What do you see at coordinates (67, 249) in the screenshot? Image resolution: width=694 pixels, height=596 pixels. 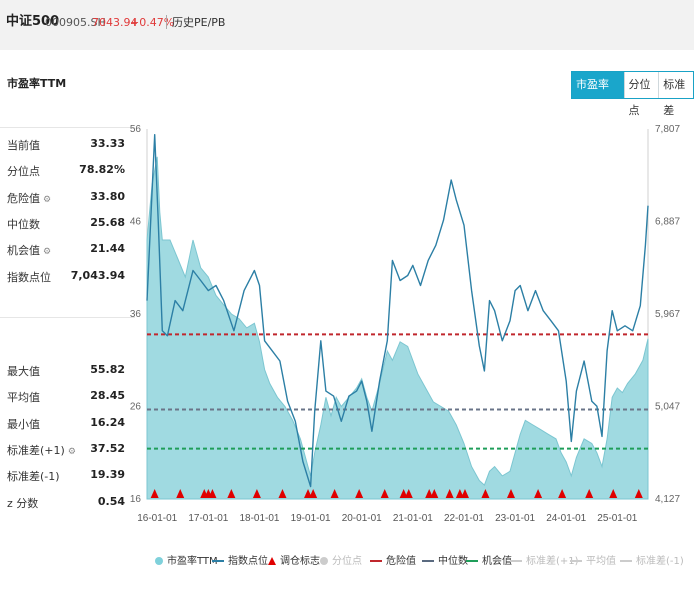 I see `stat-row: 机会值 ⚙ 21.44` at bounding box center [67, 249].